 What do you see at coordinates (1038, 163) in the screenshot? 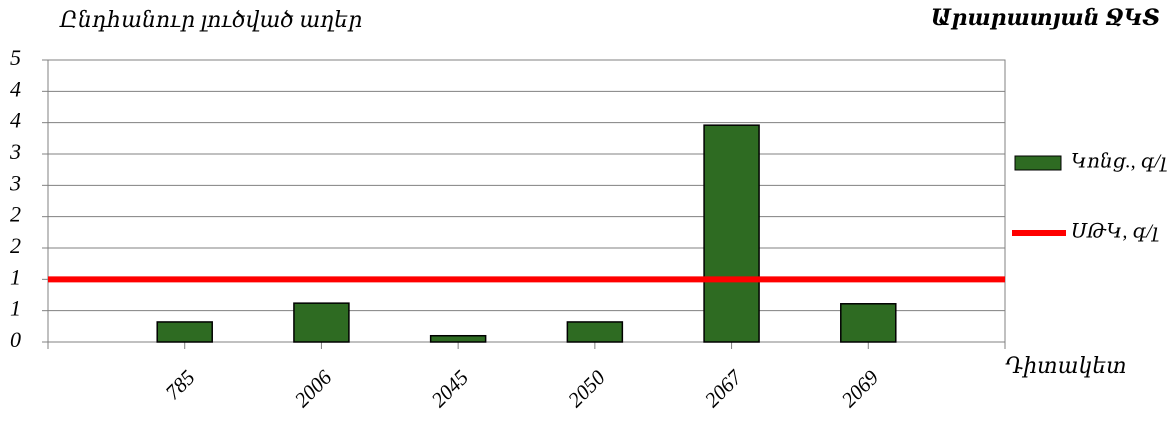
I see `legend-swatch` at bounding box center [1038, 163].